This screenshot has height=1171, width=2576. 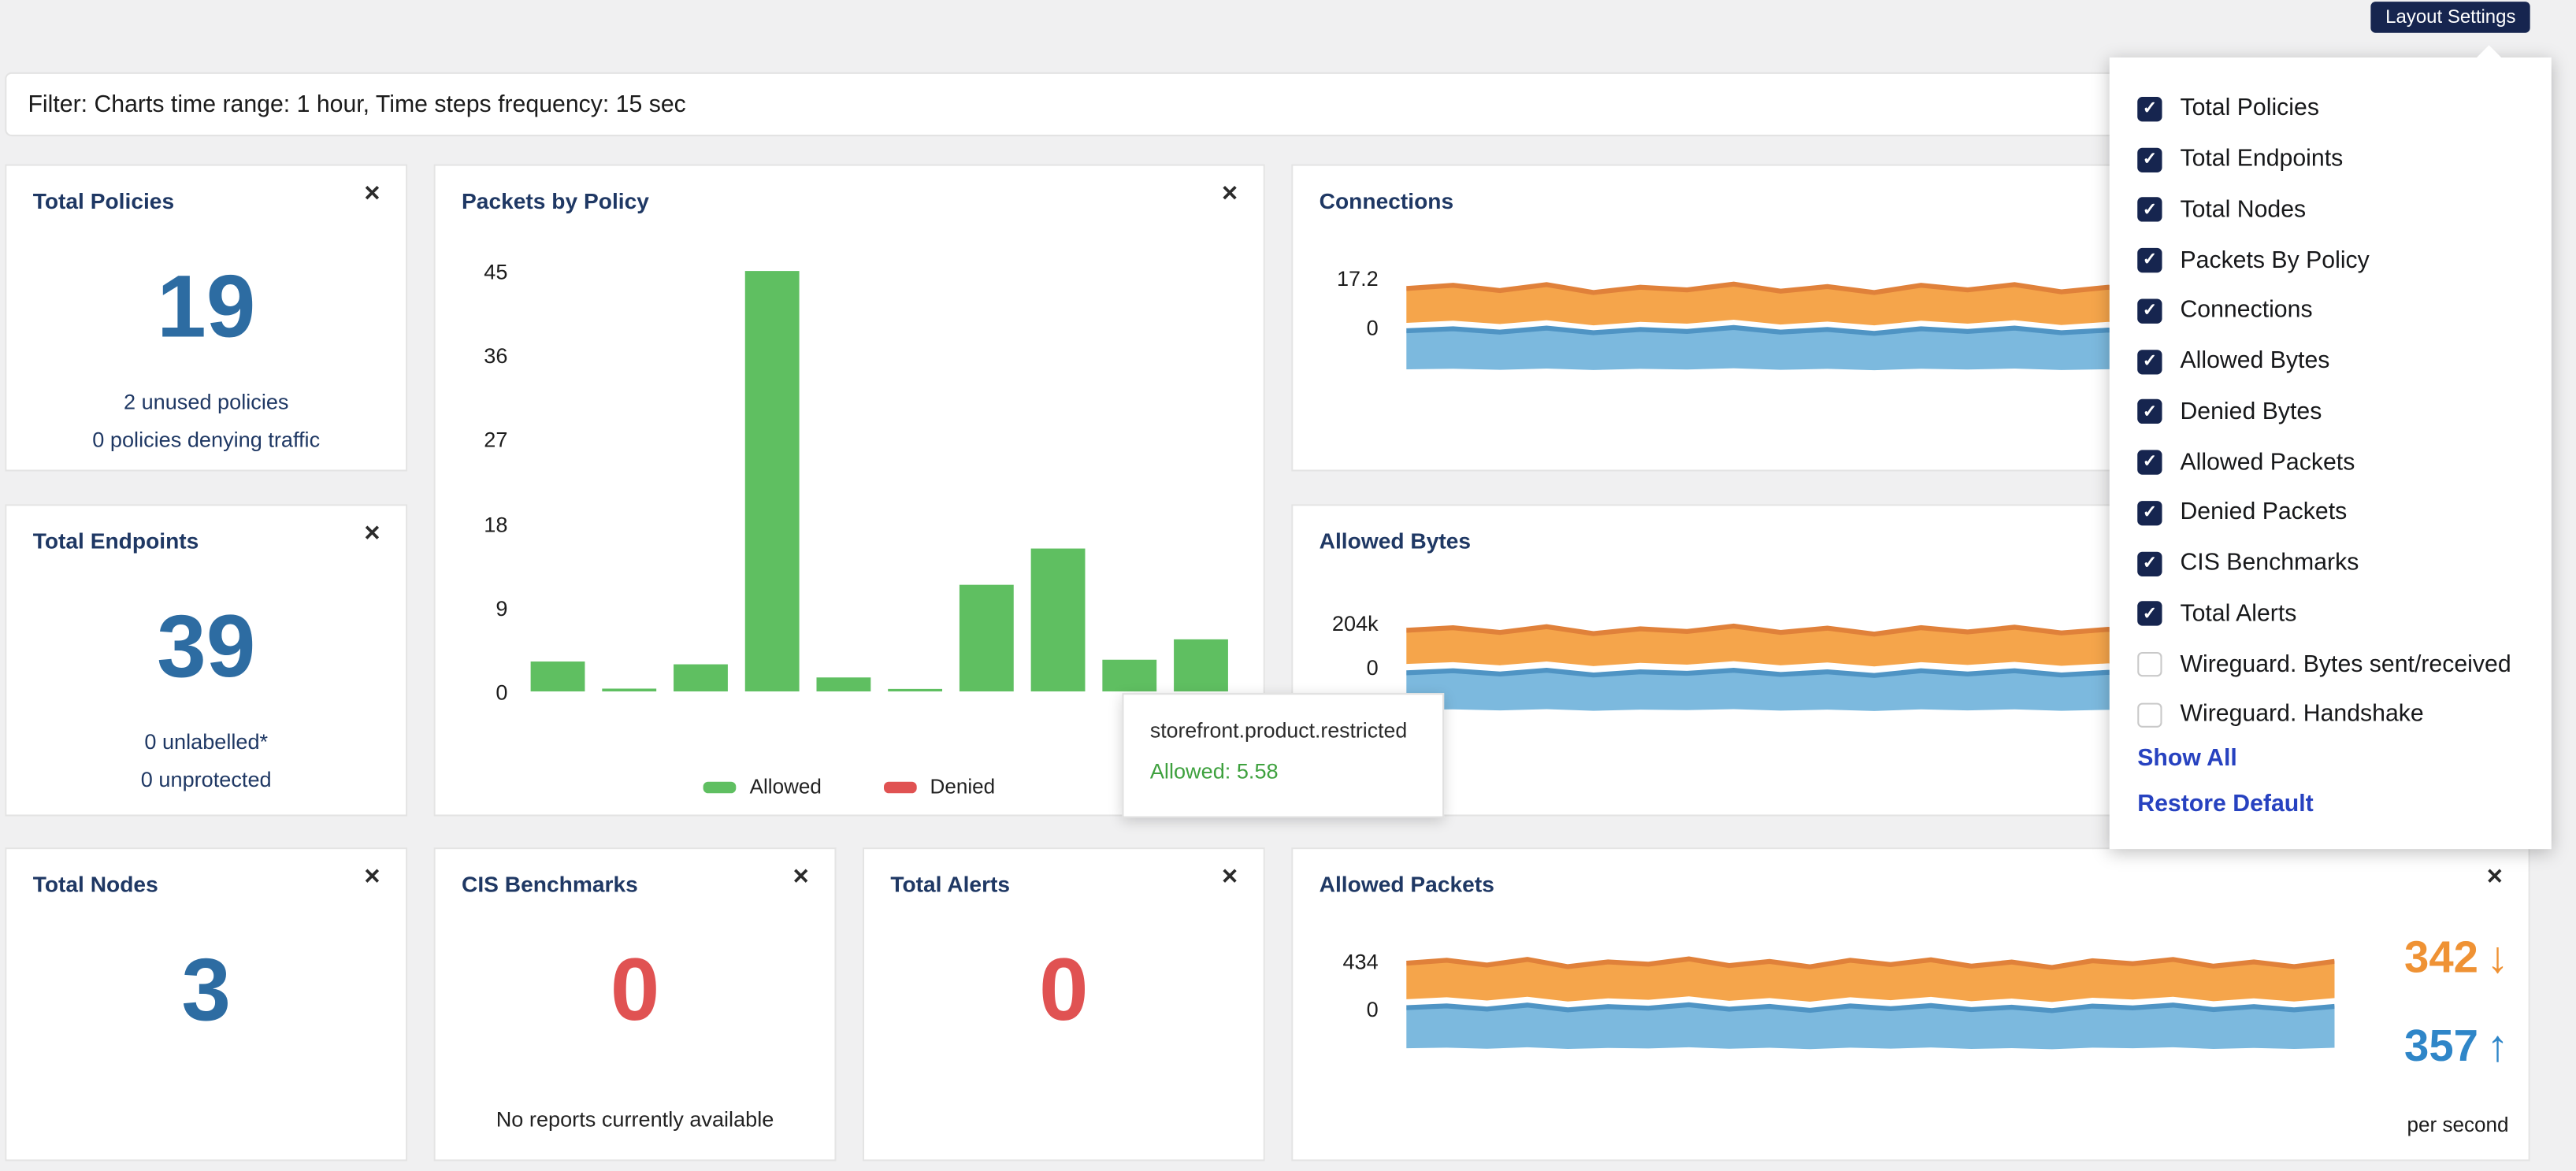 I want to click on packets-by-policy-bar-chart, so click(x=879, y=478).